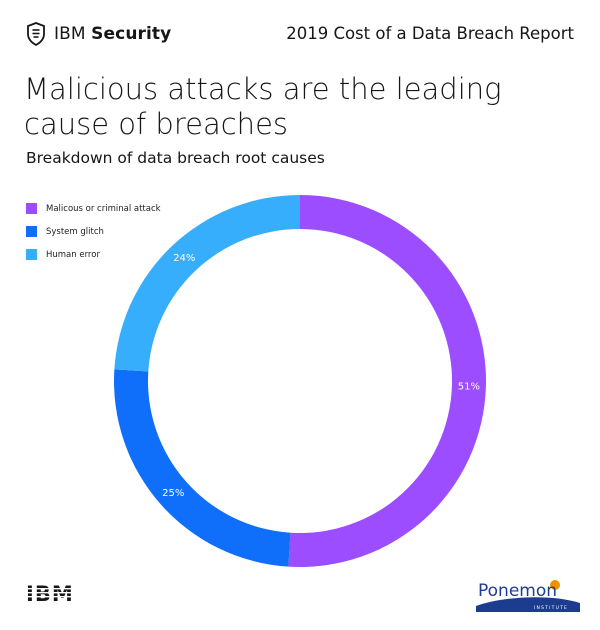  Describe the element at coordinates (430, 33) in the screenshot. I see `report-title: 2019 Cost of a Data Breach Report` at that location.